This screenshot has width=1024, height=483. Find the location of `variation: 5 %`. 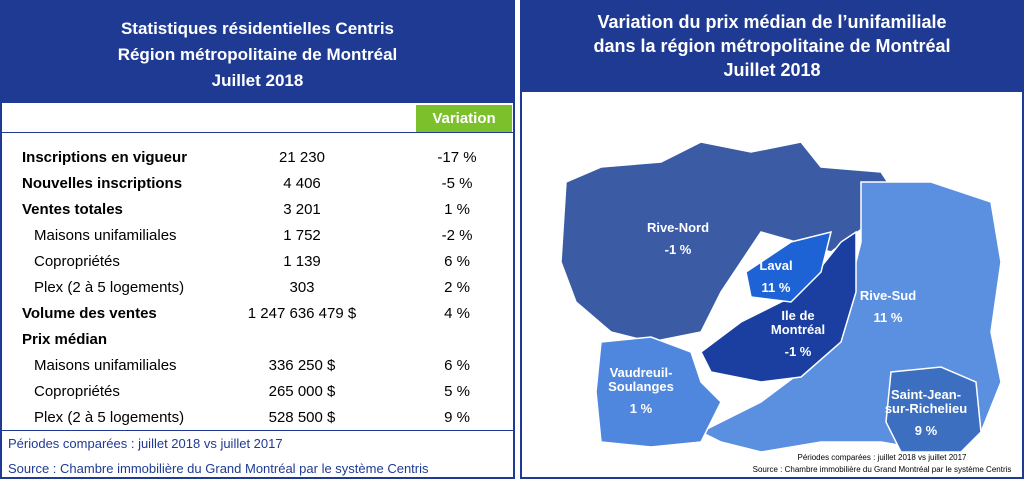

variation: 5 % is located at coordinates (457, 391).